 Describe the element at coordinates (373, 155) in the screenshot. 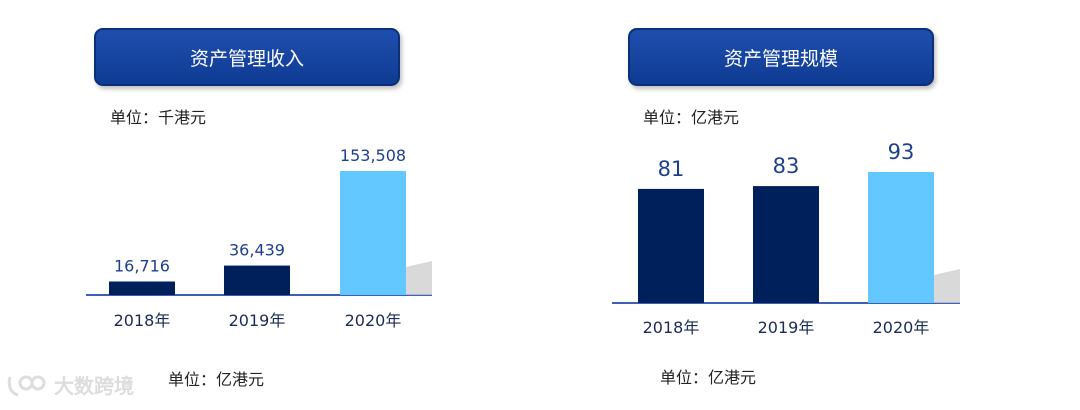

I see `left-value-label-2: 153,508` at that location.